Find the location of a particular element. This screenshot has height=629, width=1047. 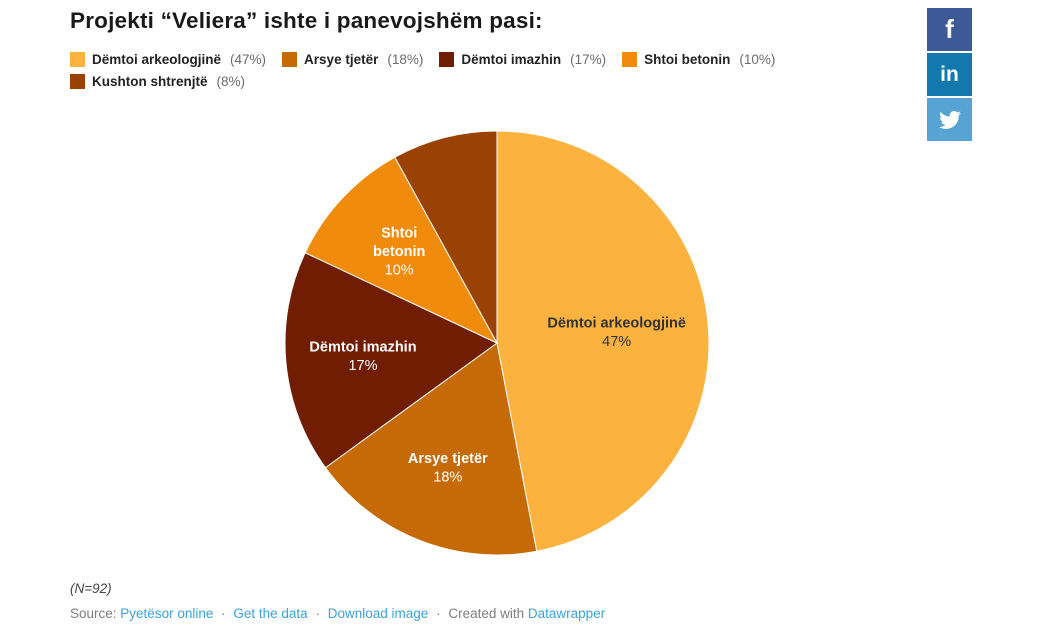

pie-slice-label-0: Dëmtoi arkeologjinë 47% is located at coordinates (616, 332).